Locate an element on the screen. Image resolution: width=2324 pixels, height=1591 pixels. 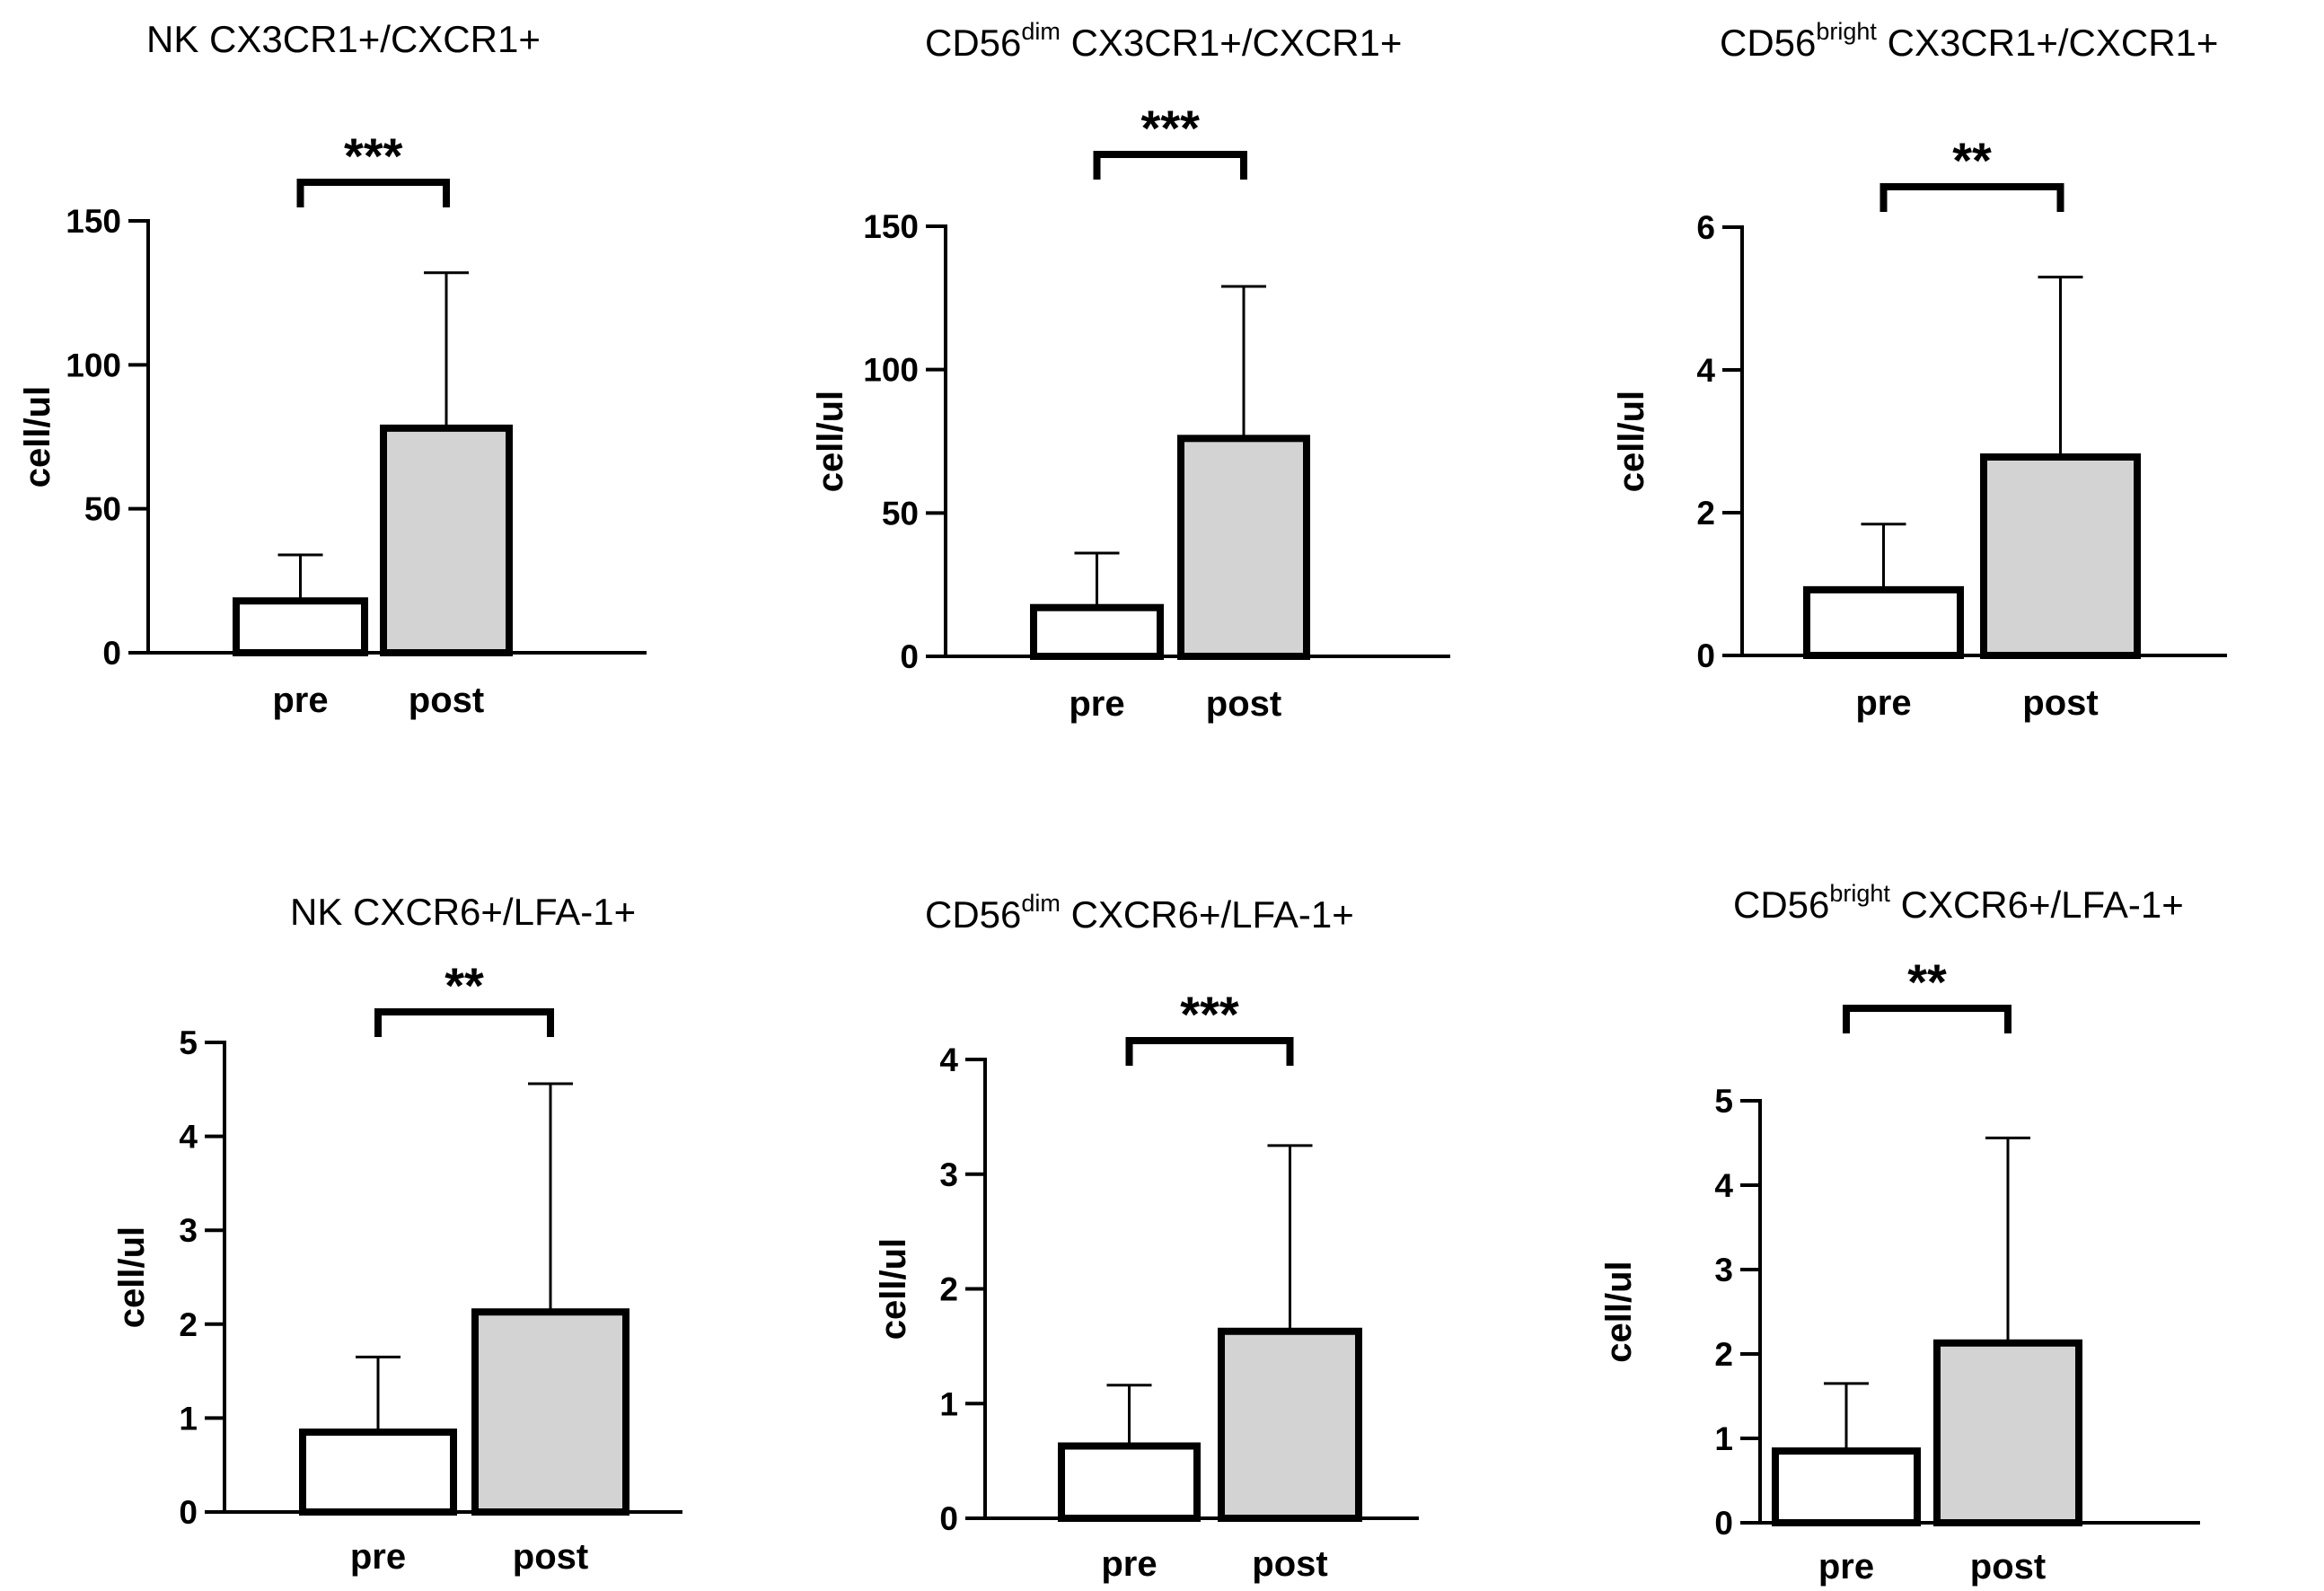
chart-title: CD56dim CX3CR1+/CXCR1+ is located at coordinates (1163, 41).